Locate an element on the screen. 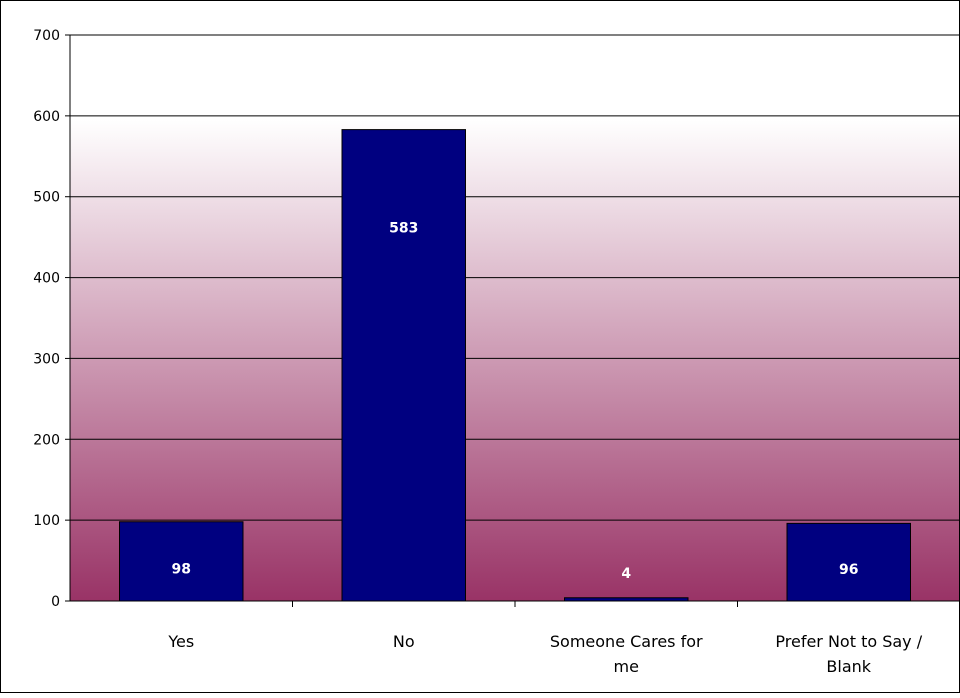  y-tick-label: 200 is located at coordinates (46, 440).